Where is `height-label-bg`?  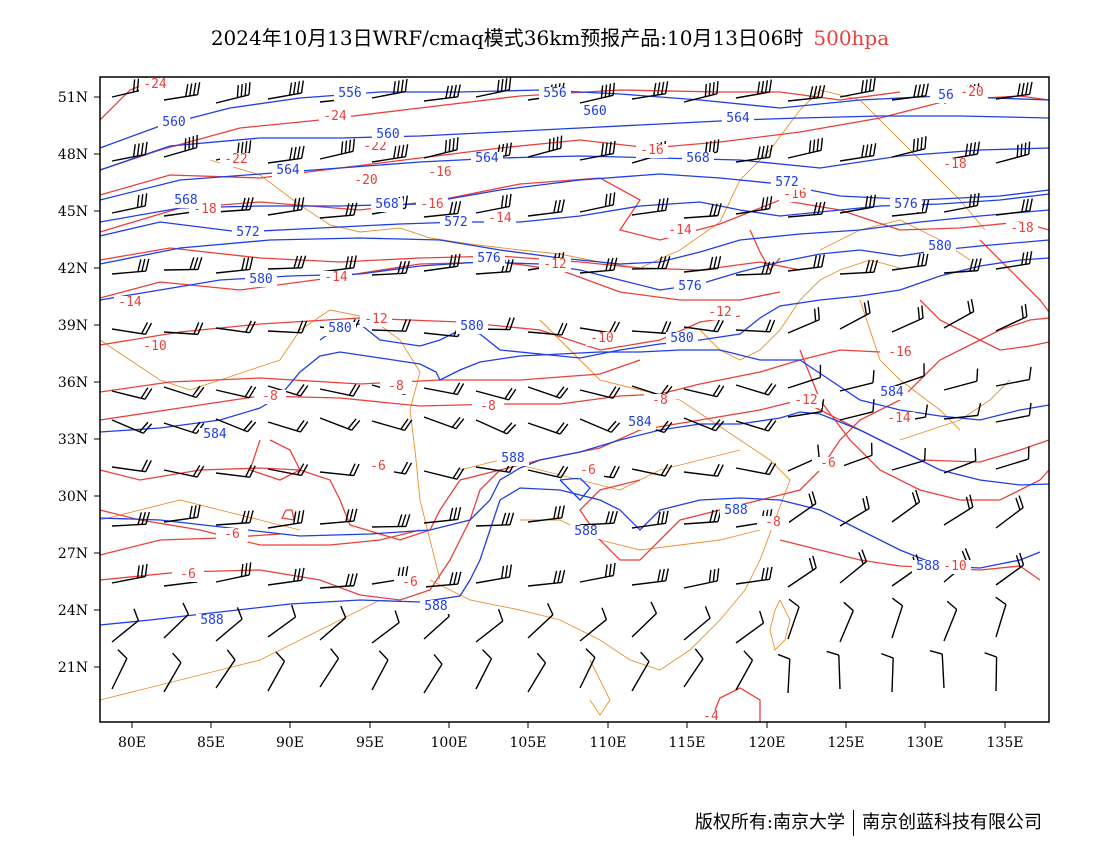
height-label-bg is located at coordinates (787, 183).